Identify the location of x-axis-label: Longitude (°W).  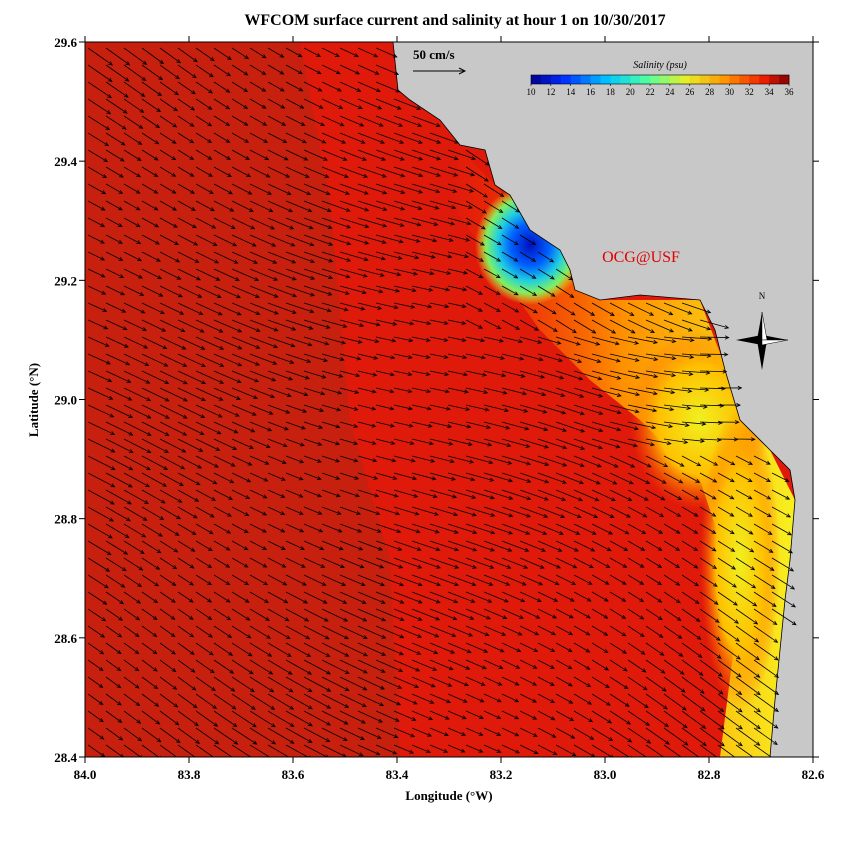
(448, 795).